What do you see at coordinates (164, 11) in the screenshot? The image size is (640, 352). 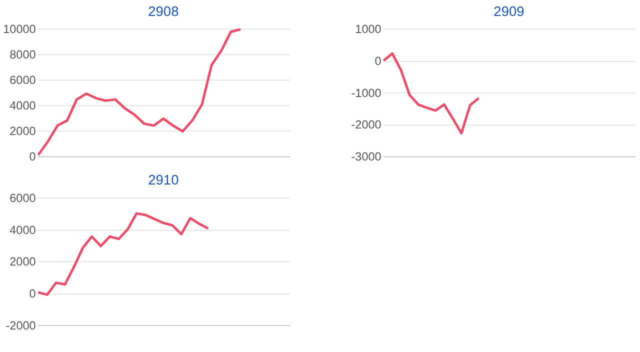 I see `chart-title: 2908` at bounding box center [164, 11].